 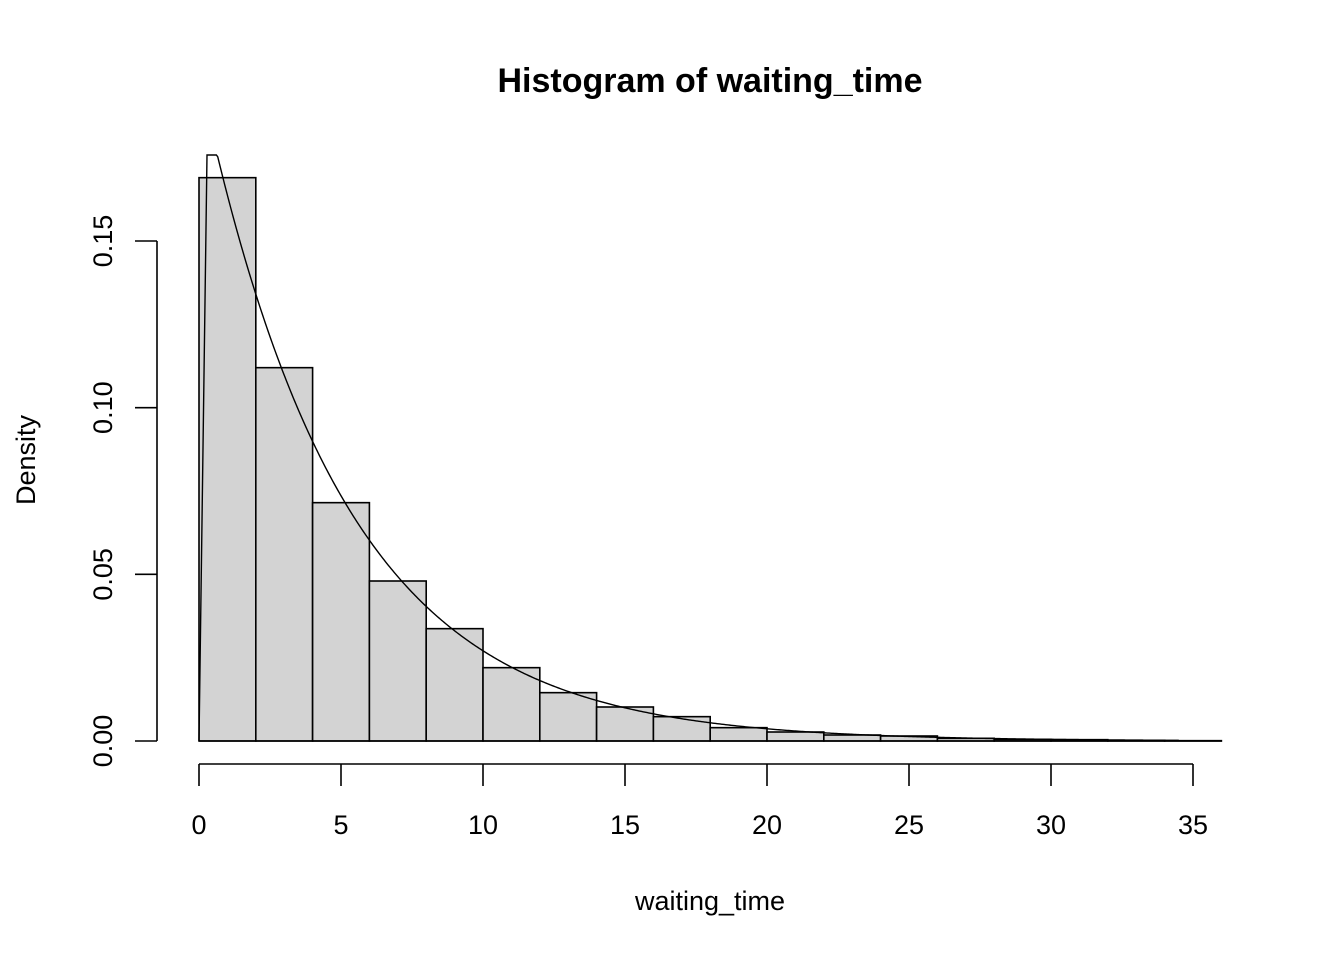 I want to click on x-axis: 0 5 10 15 20 25 30 35, so click(x=699, y=801).